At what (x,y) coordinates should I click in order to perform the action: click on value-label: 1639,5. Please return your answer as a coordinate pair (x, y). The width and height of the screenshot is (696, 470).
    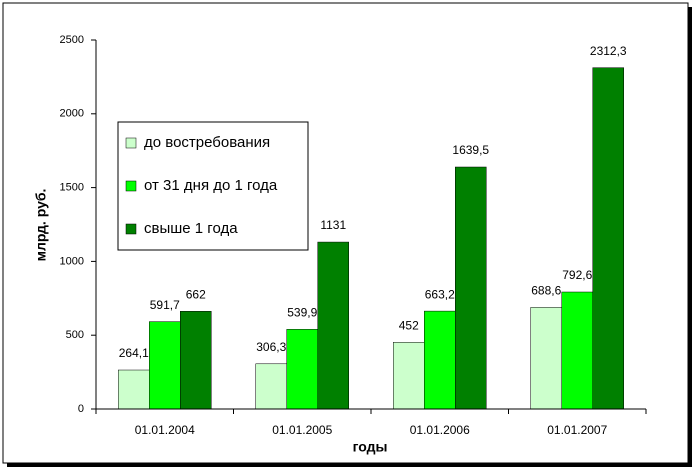
    Looking at the image, I should click on (470, 150).